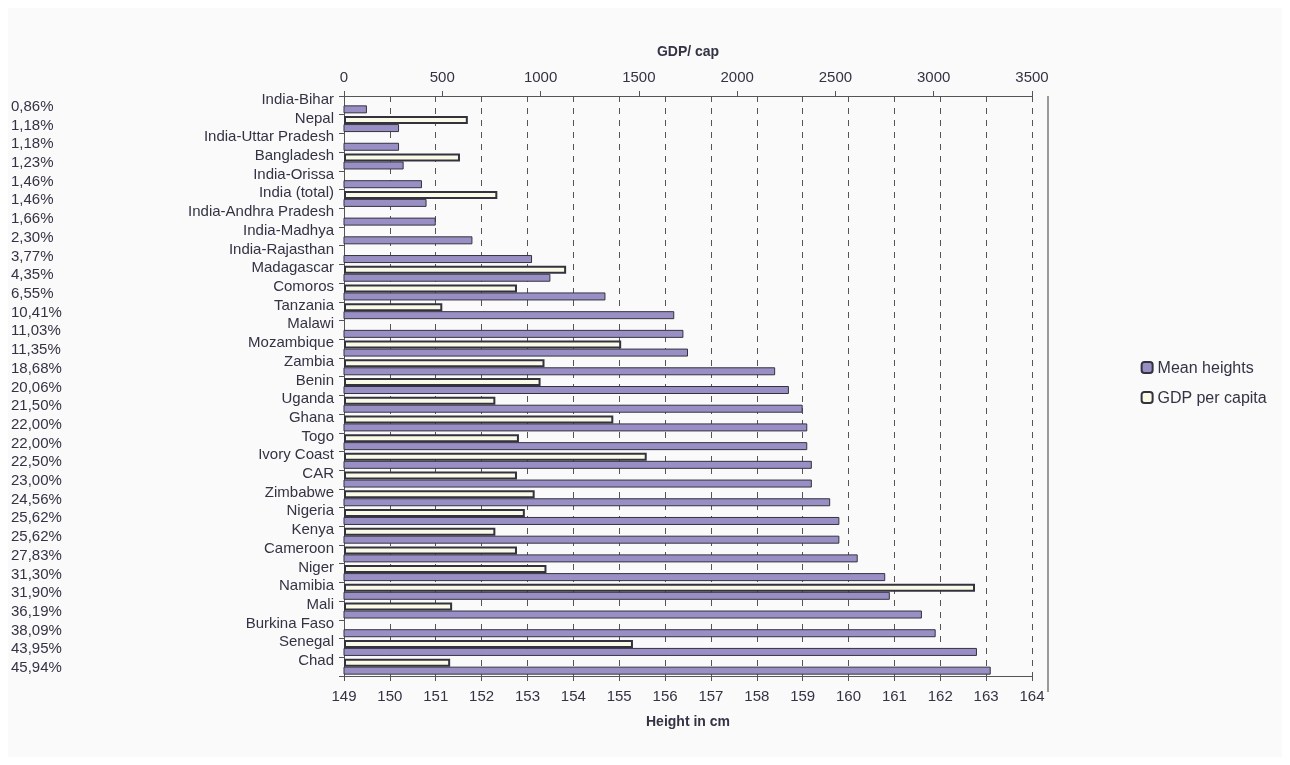 This screenshot has height=765, width=1290. I want to click on y2-tick-label: 4,35%, so click(32, 274).